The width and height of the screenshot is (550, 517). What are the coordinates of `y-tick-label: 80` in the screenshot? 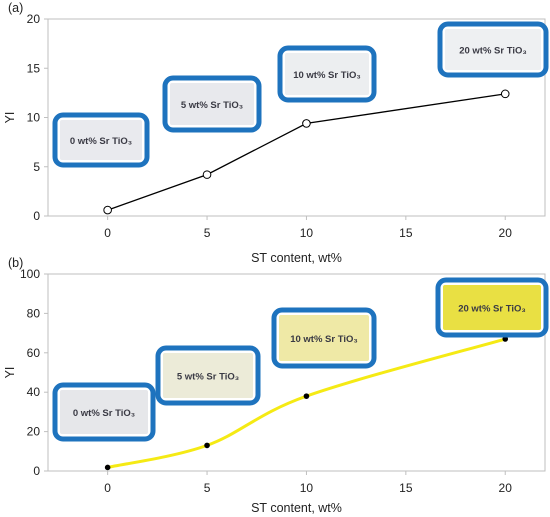 It's located at (34, 313).